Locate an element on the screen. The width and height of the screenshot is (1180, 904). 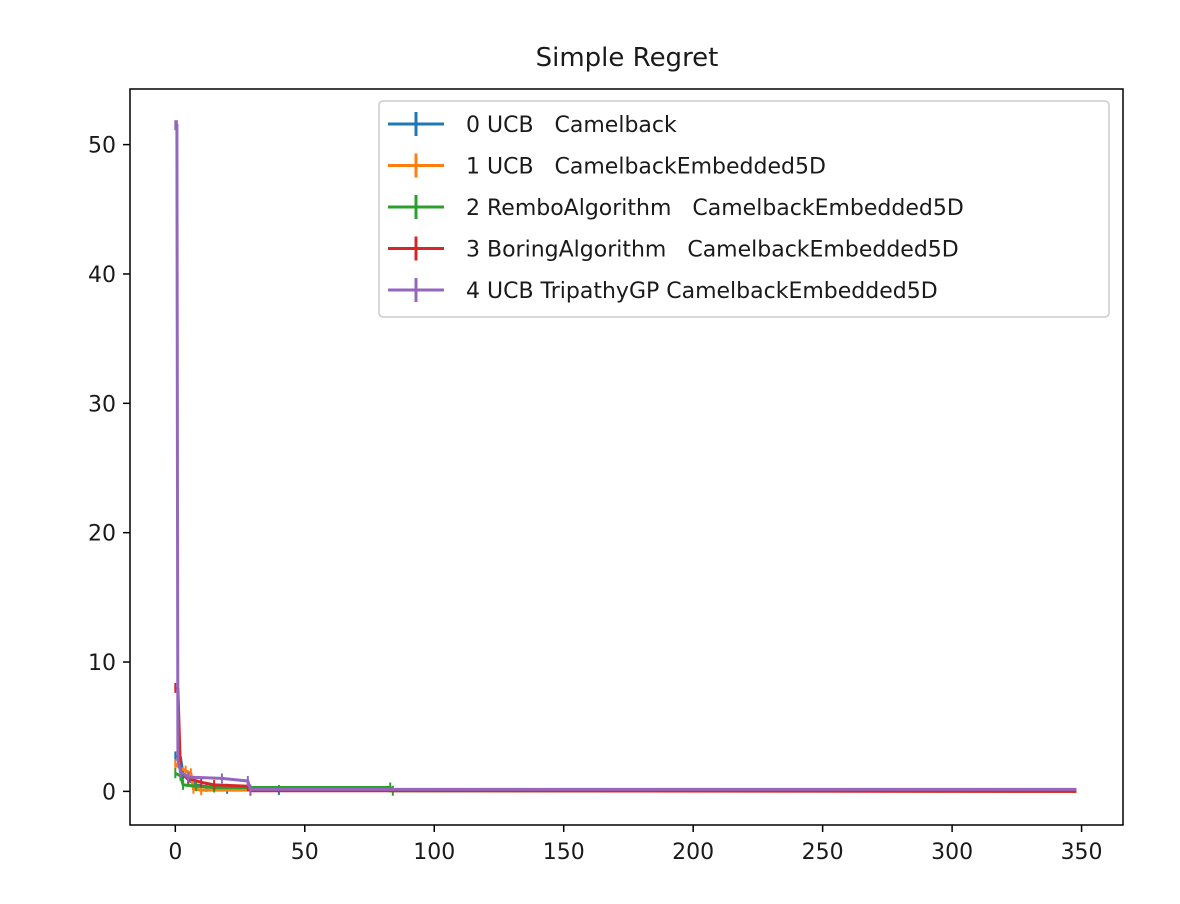
y-tick-label: 50 is located at coordinates (102, 146).